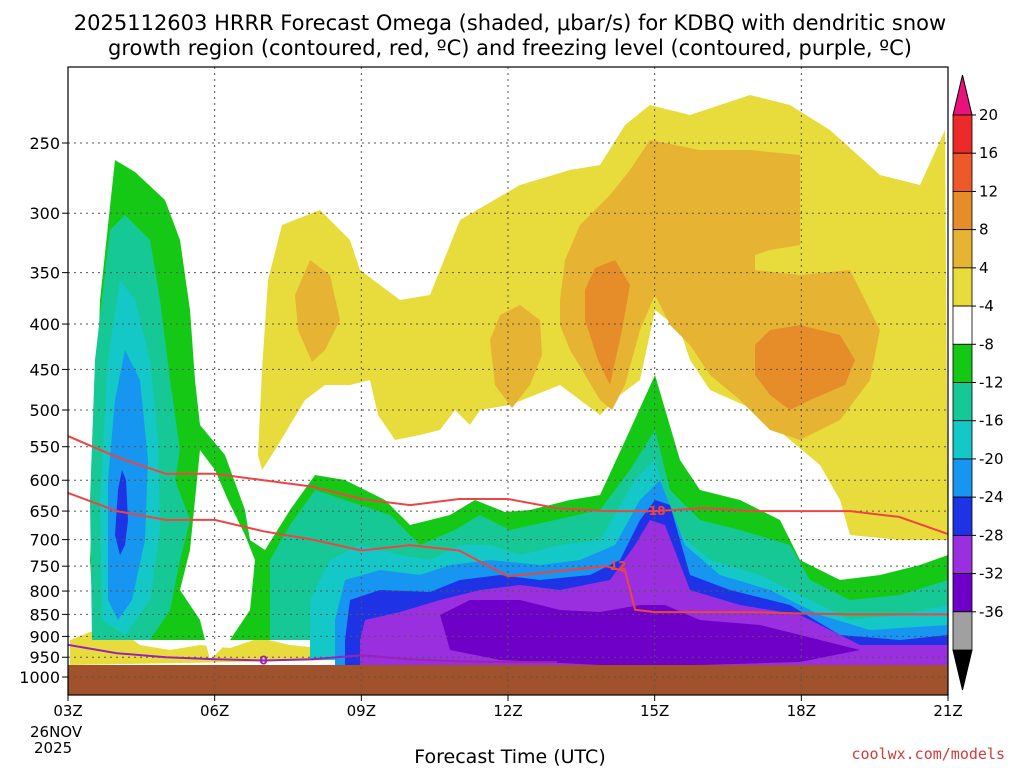 The image size is (1024, 768). What do you see at coordinates (991, 421) in the screenshot?
I see `colorbar-label: -16` at bounding box center [991, 421].